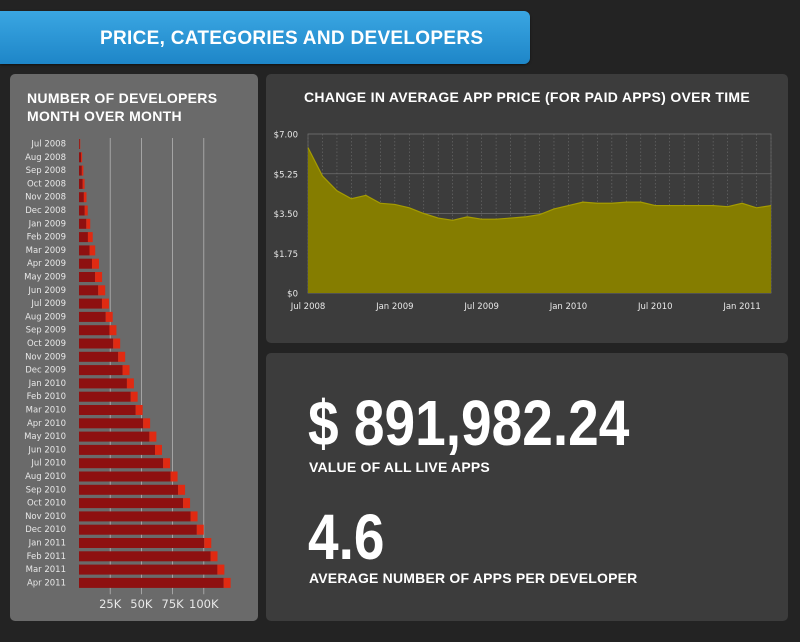 This screenshot has height=642, width=800. I want to click on area-y-tick-label: $5.25, so click(286, 175).